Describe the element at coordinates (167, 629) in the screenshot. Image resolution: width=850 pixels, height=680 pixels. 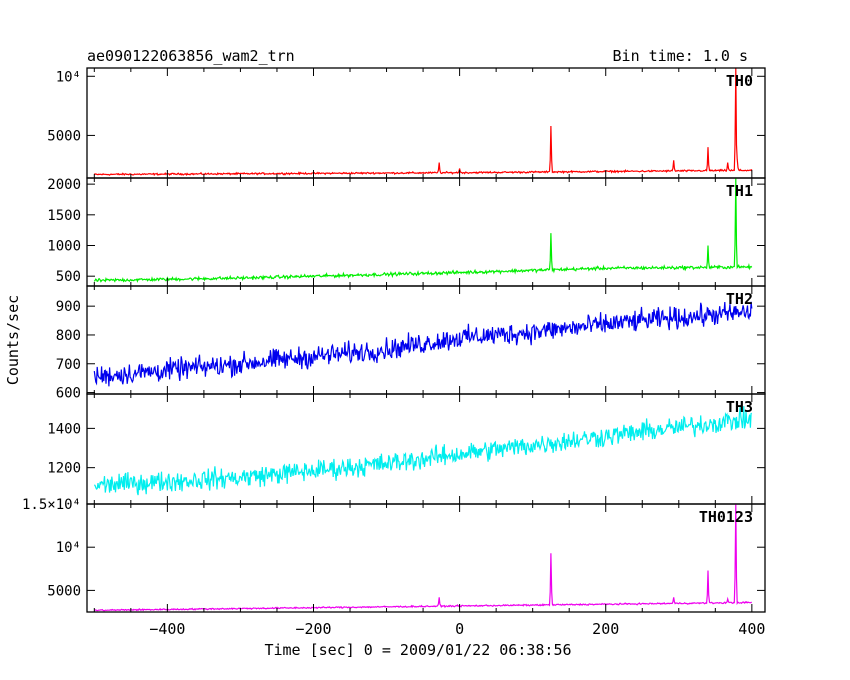
I see `x-tick-label: −400` at that location.